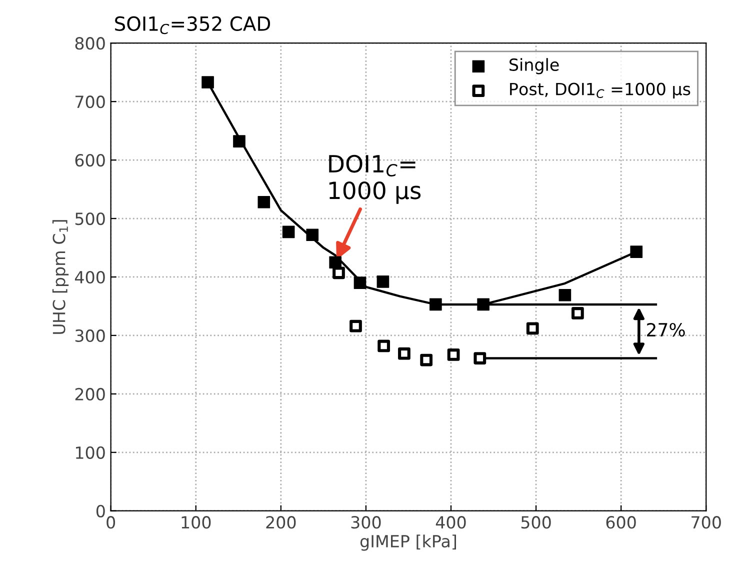  What do you see at coordinates (408, 542) in the screenshot?
I see `x-axis-title: gIMEP [kPa]` at bounding box center [408, 542].